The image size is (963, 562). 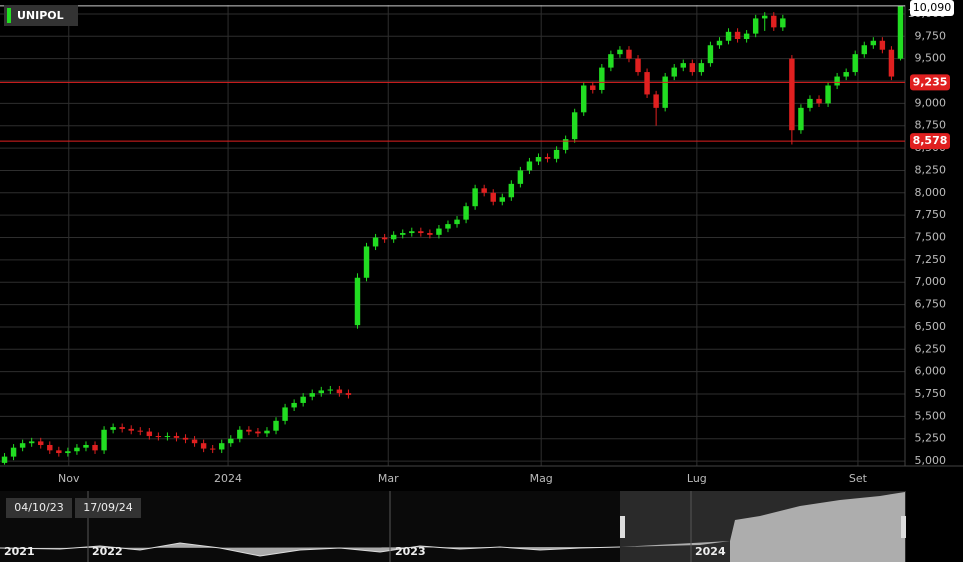 What do you see at coordinates (697, 478) in the screenshot?
I see `x-tick-label: Lug` at bounding box center [697, 478].